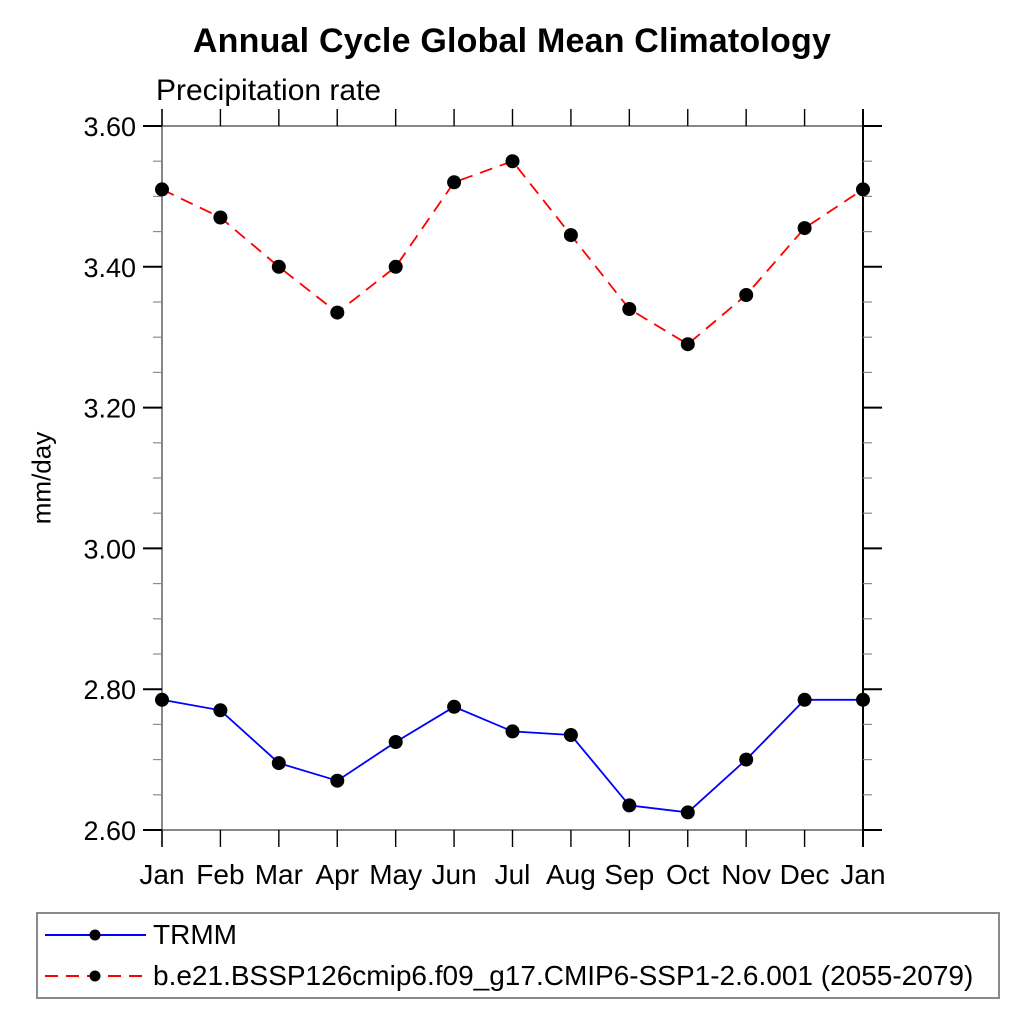 The width and height of the screenshot is (1024, 1024). What do you see at coordinates (109, 268) in the screenshot?
I see `y-tick-label: 3.40` at bounding box center [109, 268].